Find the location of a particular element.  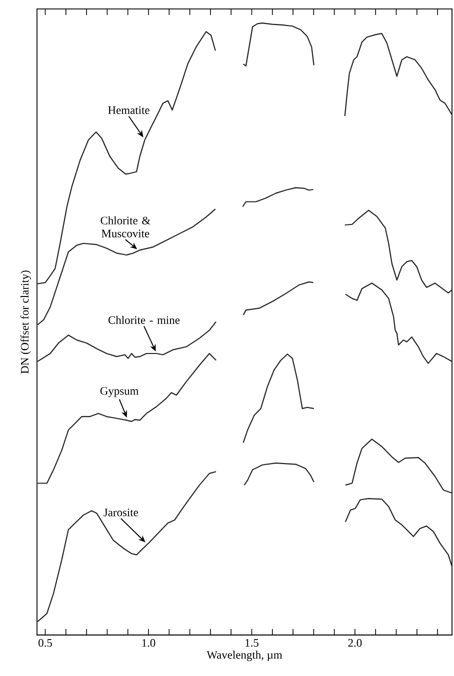

y-axis-title: DN (Offset for clarity) is located at coordinates (25, 322).